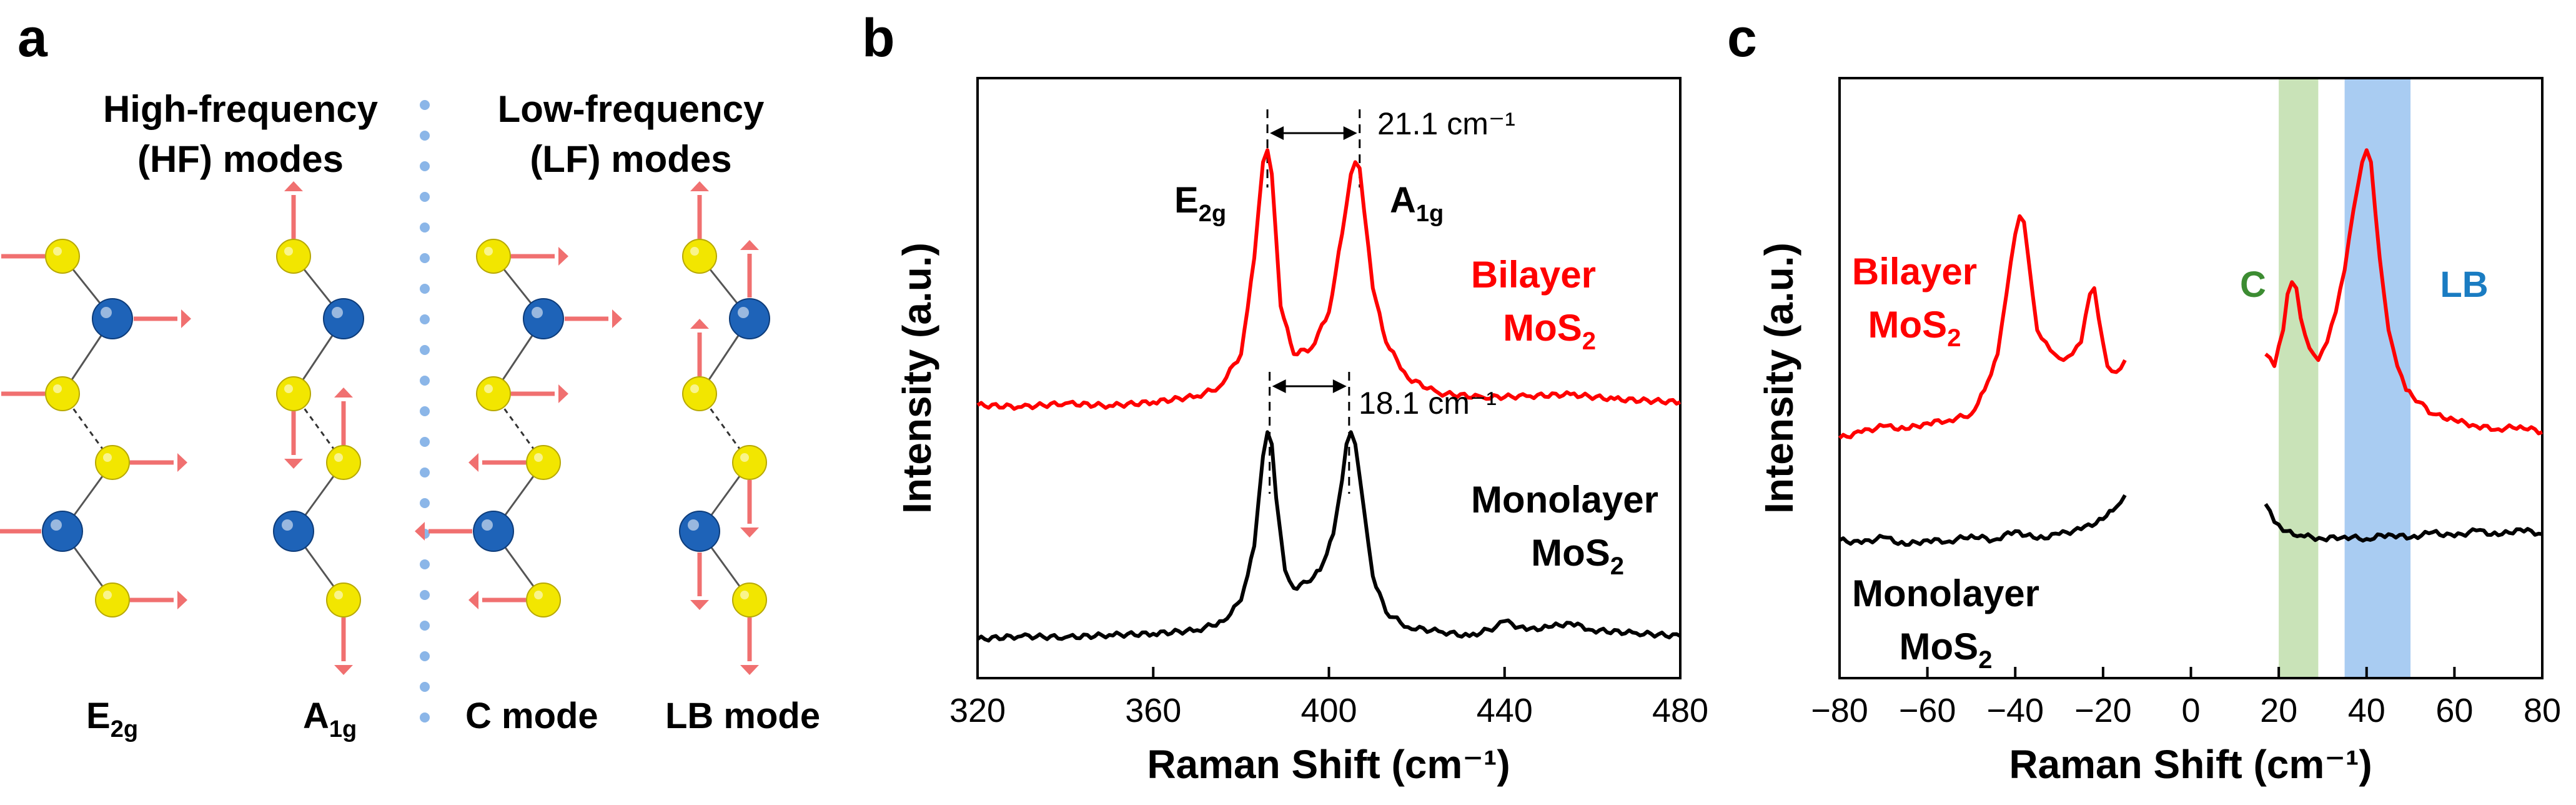 Image resolution: width=2576 pixels, height=805 pixels. Describe the element at coordinates (1577, 556) in the screenshot. I see `series-label-monolayer-b-line2: MoS2` at that location.